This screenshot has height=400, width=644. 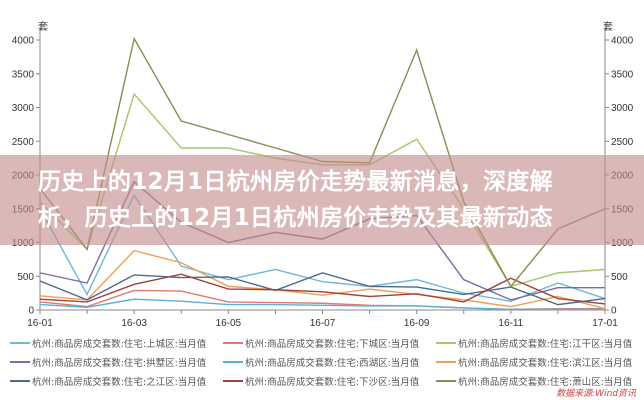 What do you see at coordinates (510, 323) in the screenshot?
I see `x-tick-label: 16-11` at bounding box center [510, 323].